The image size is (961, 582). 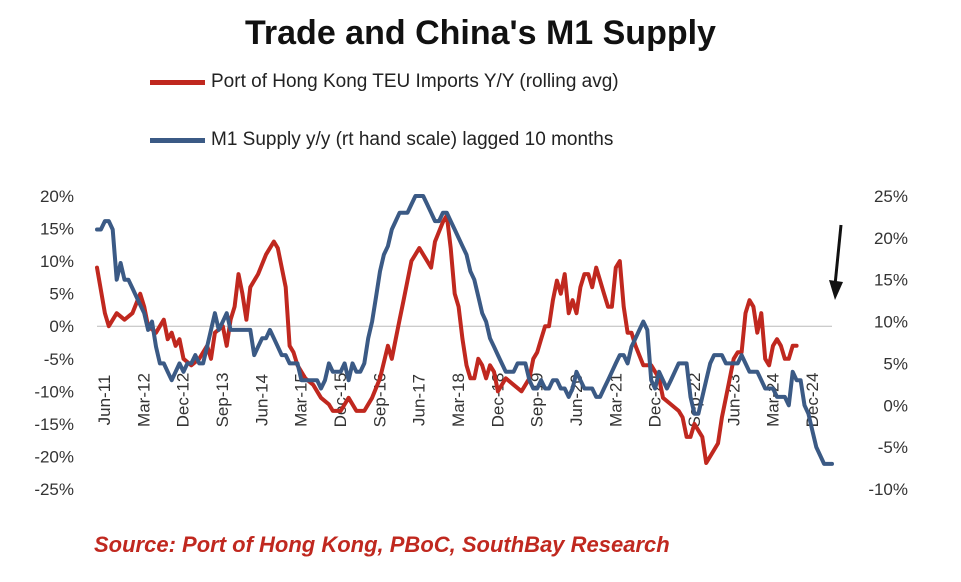 What do you see at coordinates (143, 400) in the screenshot?
I see `x-axis-tick-label: Mar-12` at bounding box center [143, 400].